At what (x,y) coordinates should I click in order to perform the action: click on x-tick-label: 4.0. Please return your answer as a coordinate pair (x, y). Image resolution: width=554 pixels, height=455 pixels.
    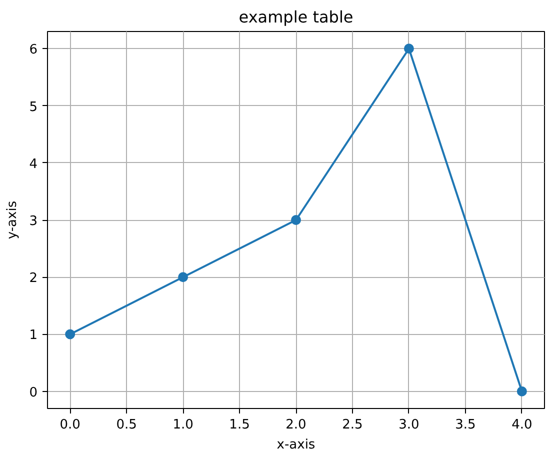
    Looking at the image, I should click on (522, 425).